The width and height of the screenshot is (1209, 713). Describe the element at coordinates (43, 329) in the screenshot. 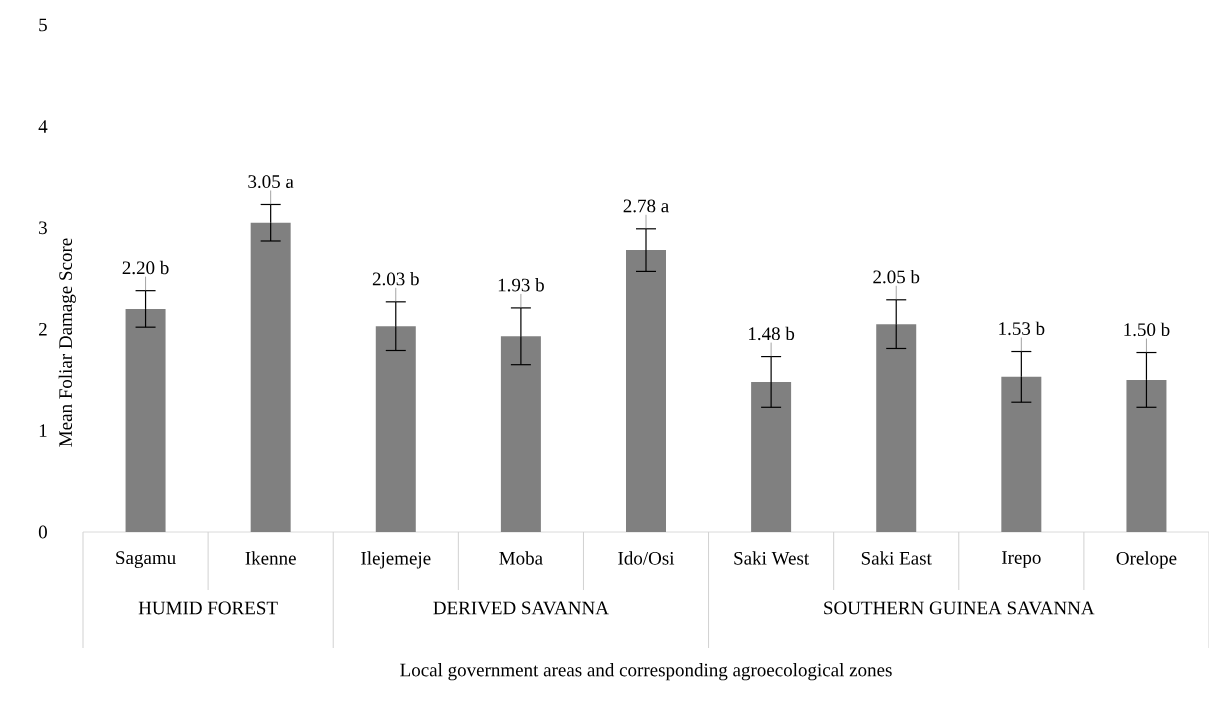

I see `y-tick-label: 2` at that location.